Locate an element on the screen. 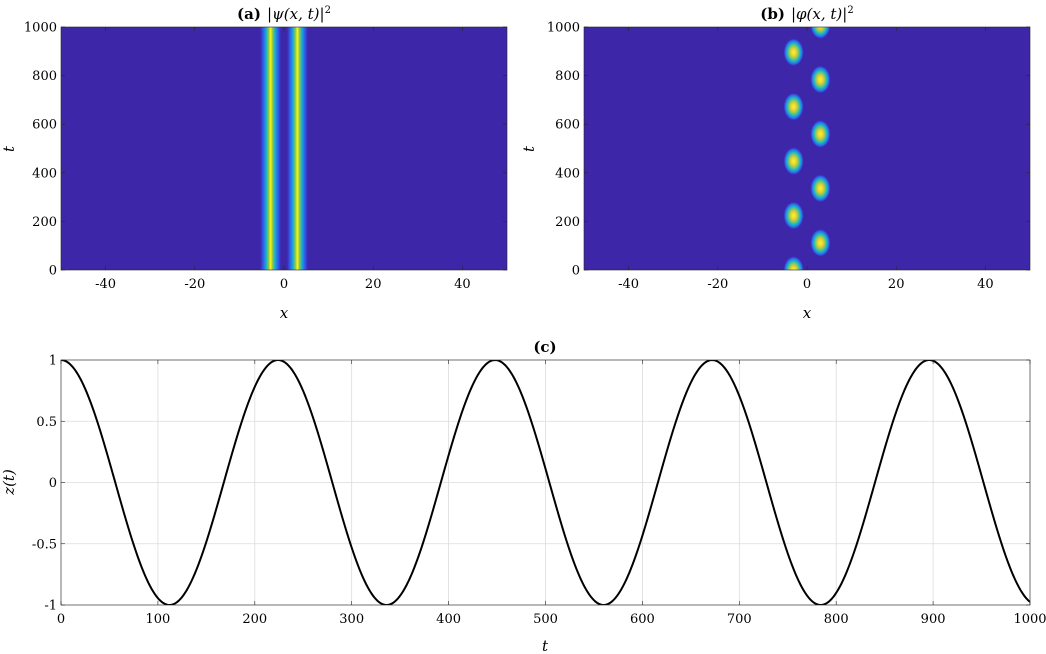  panel-b-title-expr: |φ(x, t)| is located at coordinates (819, 14).